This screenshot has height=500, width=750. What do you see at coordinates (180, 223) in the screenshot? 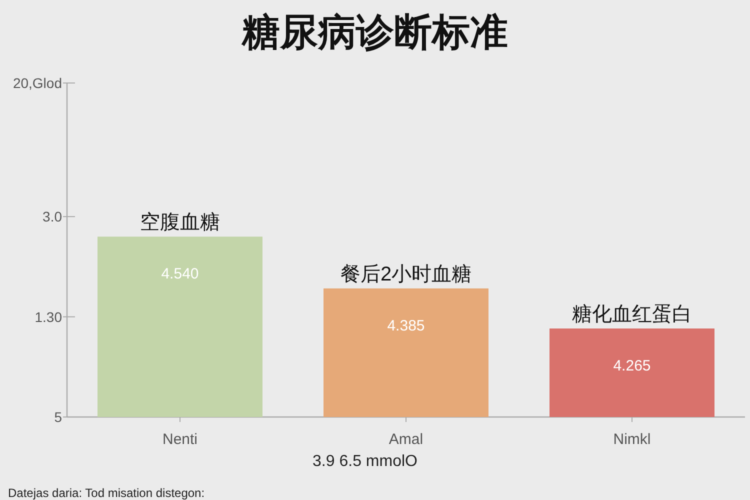
I see `annotation: 空腹血糖` at bounding box center [180, 223].